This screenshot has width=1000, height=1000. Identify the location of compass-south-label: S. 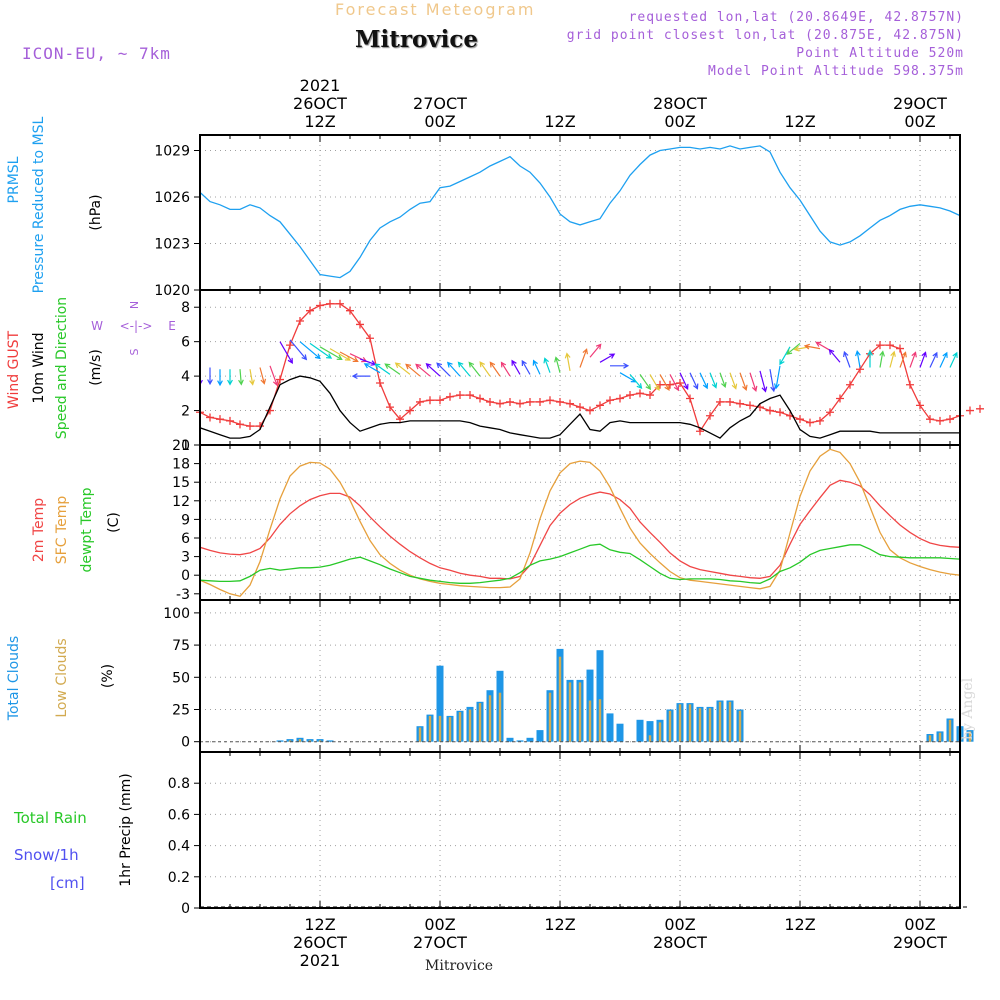
(134, 351).